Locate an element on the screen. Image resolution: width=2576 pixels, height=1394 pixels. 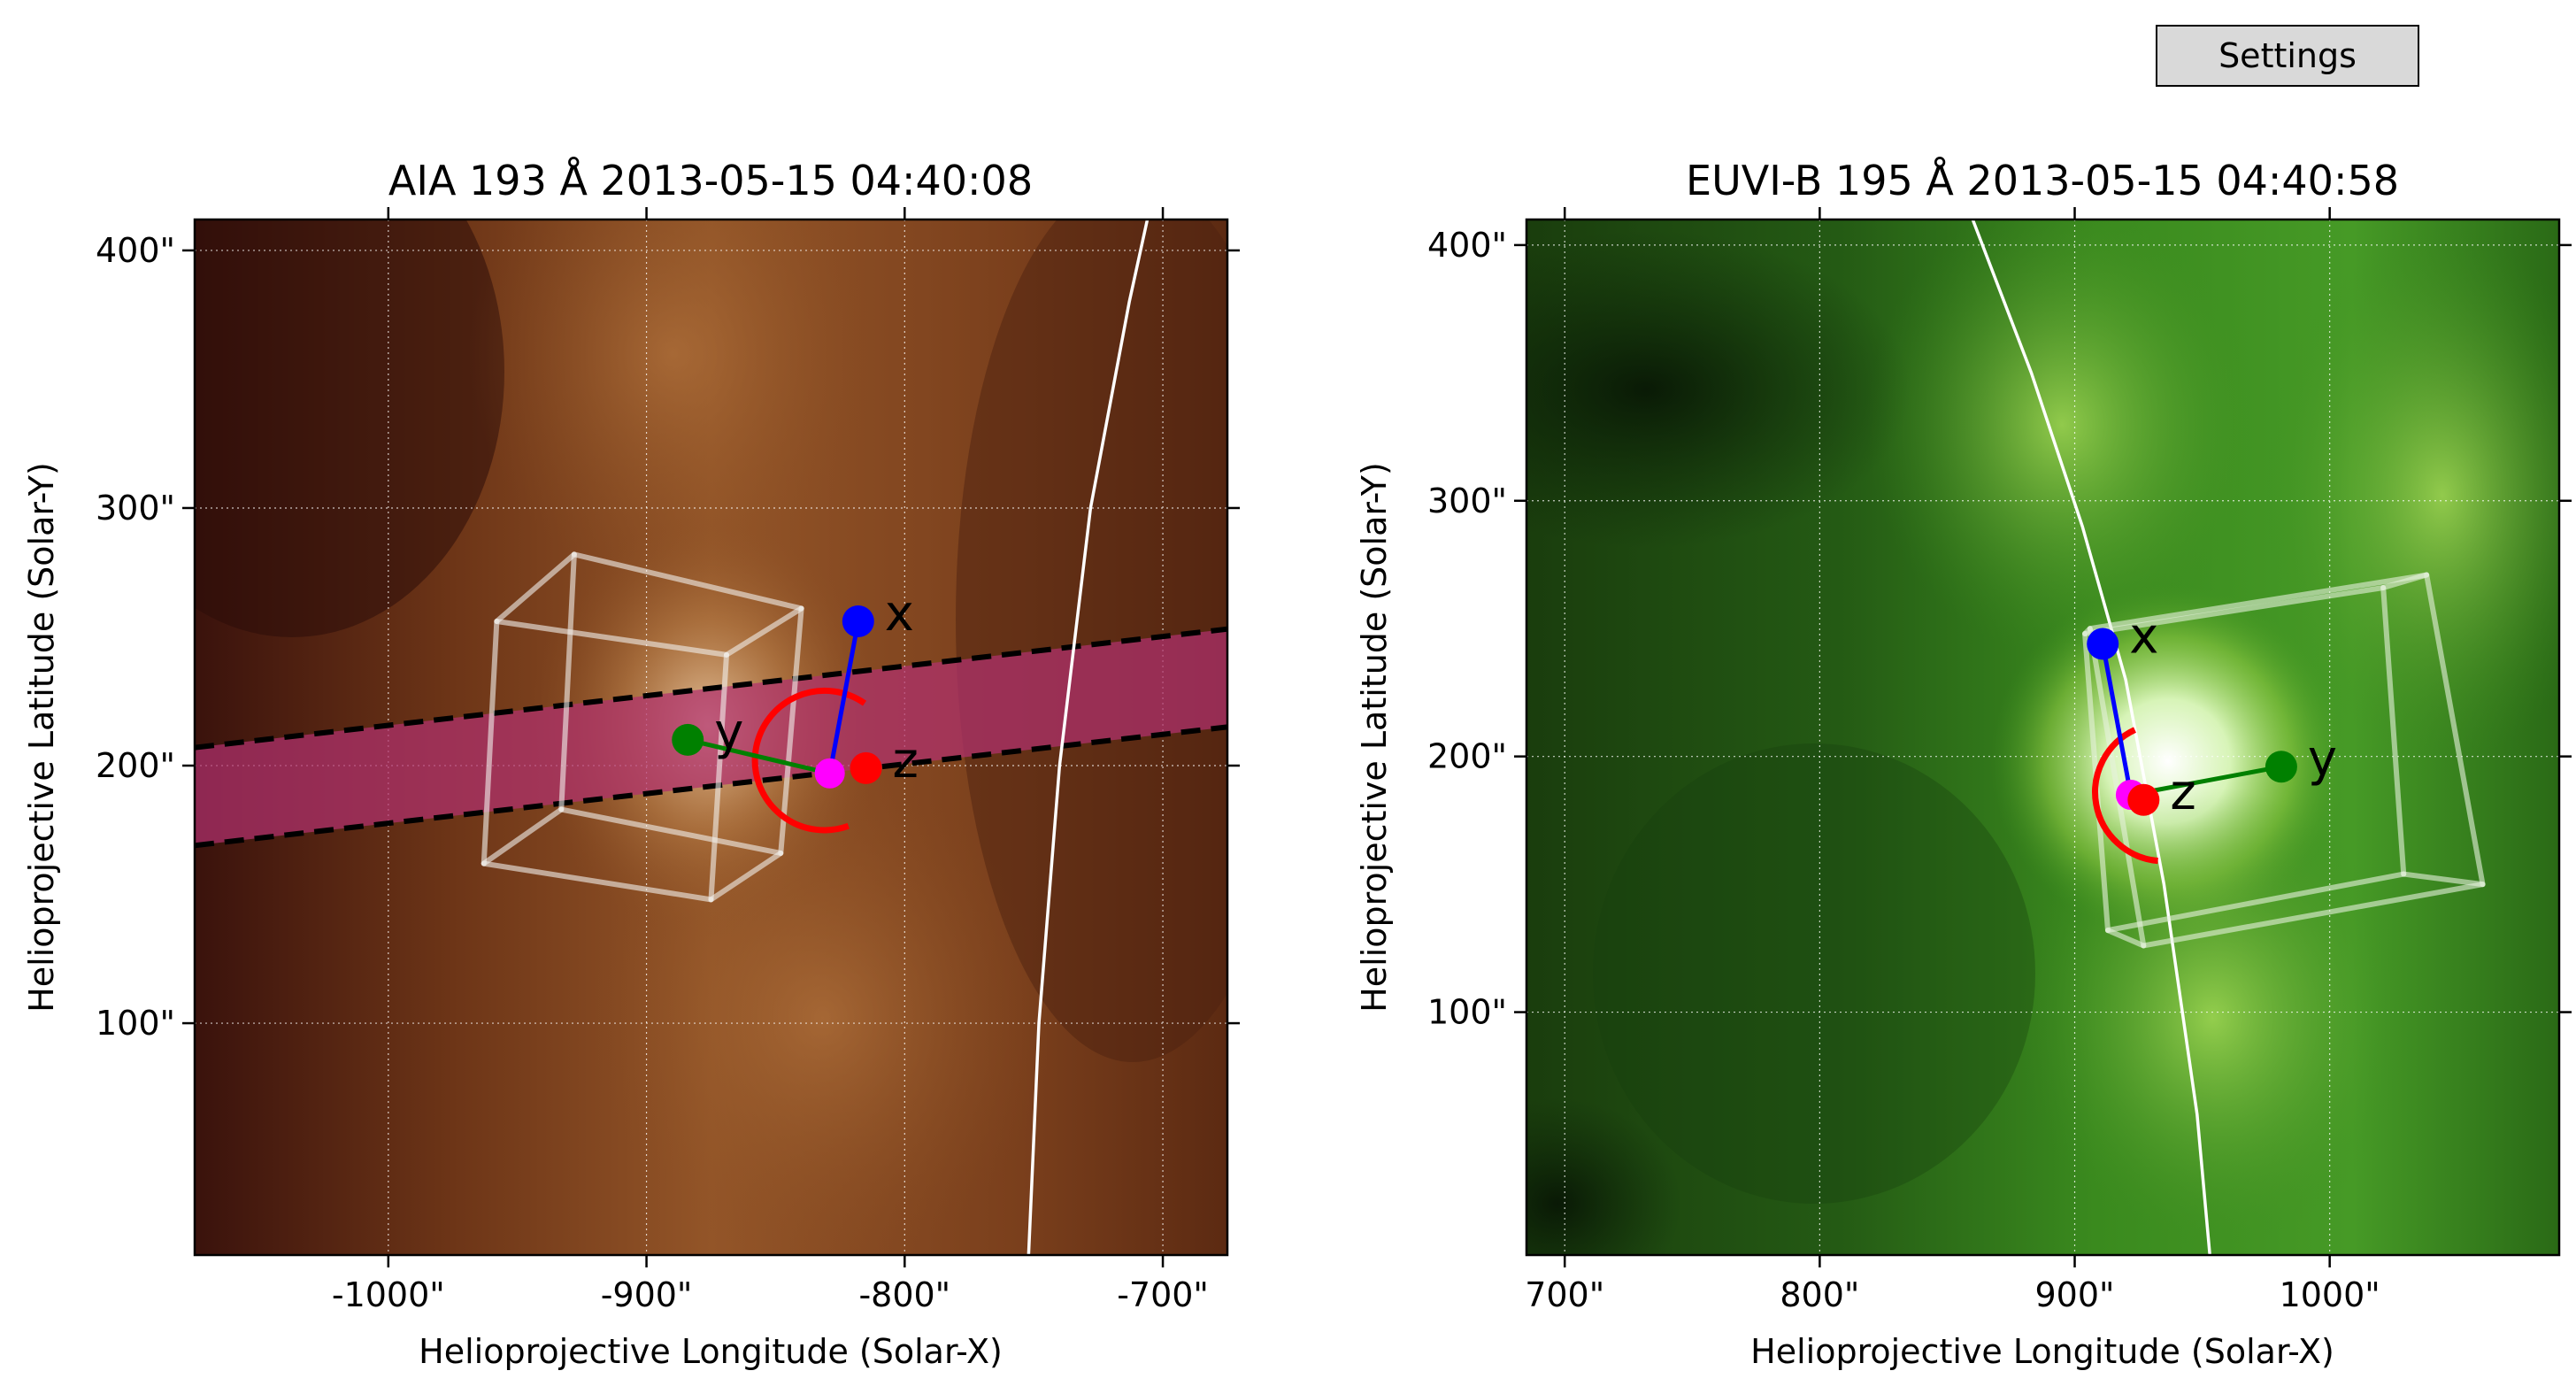
euvi-xtick-label: 800" is located at coordinates (1819, 1295).